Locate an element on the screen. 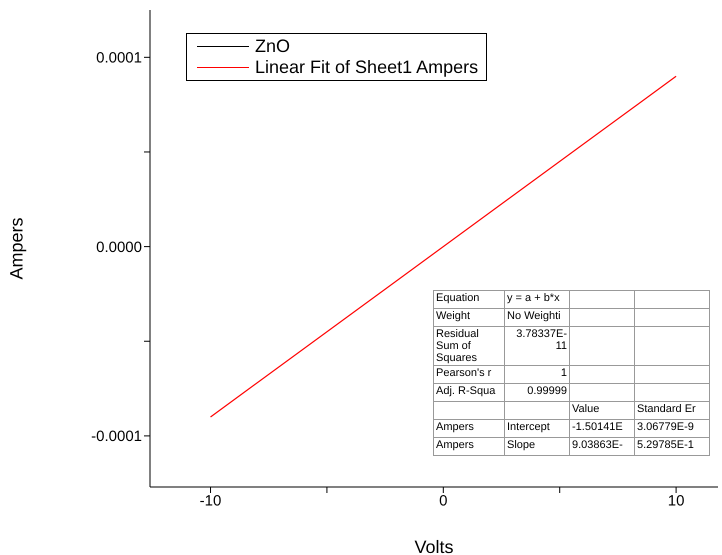 This screenshot has width=722, height=555. annotation: Standard Er is located at coordinates (672, 411).